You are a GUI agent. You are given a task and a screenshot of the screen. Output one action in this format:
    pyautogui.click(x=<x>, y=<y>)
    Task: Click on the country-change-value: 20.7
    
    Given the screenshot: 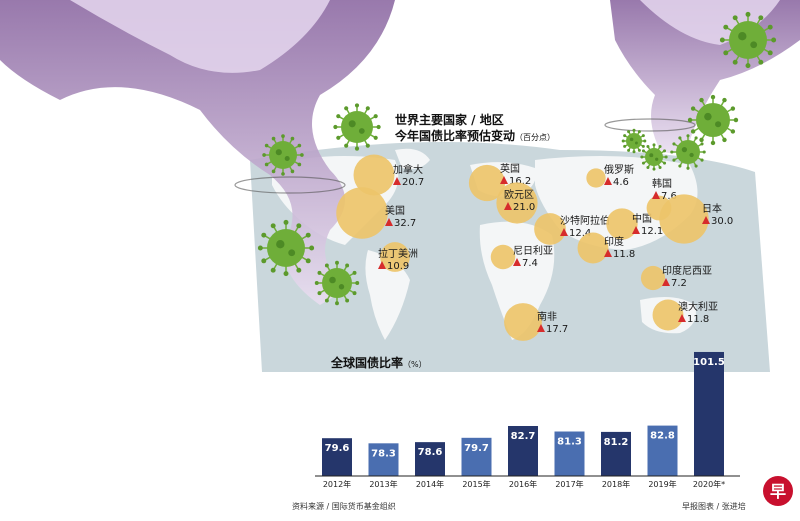 What is the action you would take?
    pyautogui.click(x=413, y=182)
    